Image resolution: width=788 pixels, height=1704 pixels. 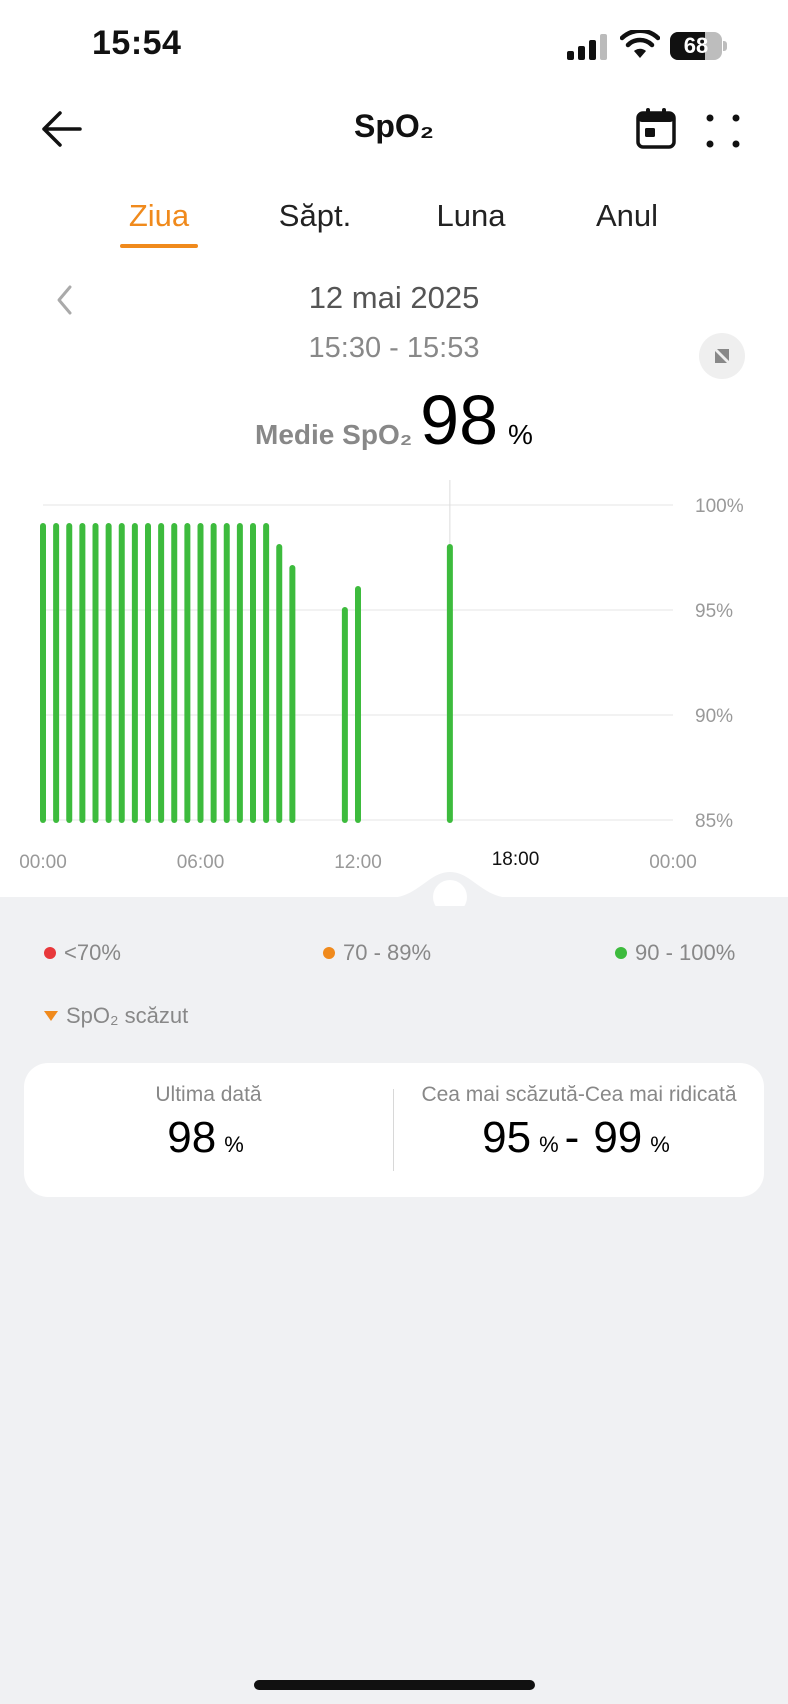 What do you see at coordinates (459, 420) in the screenshot?
I see `average-value: 98` at bounding box center [459, 420].